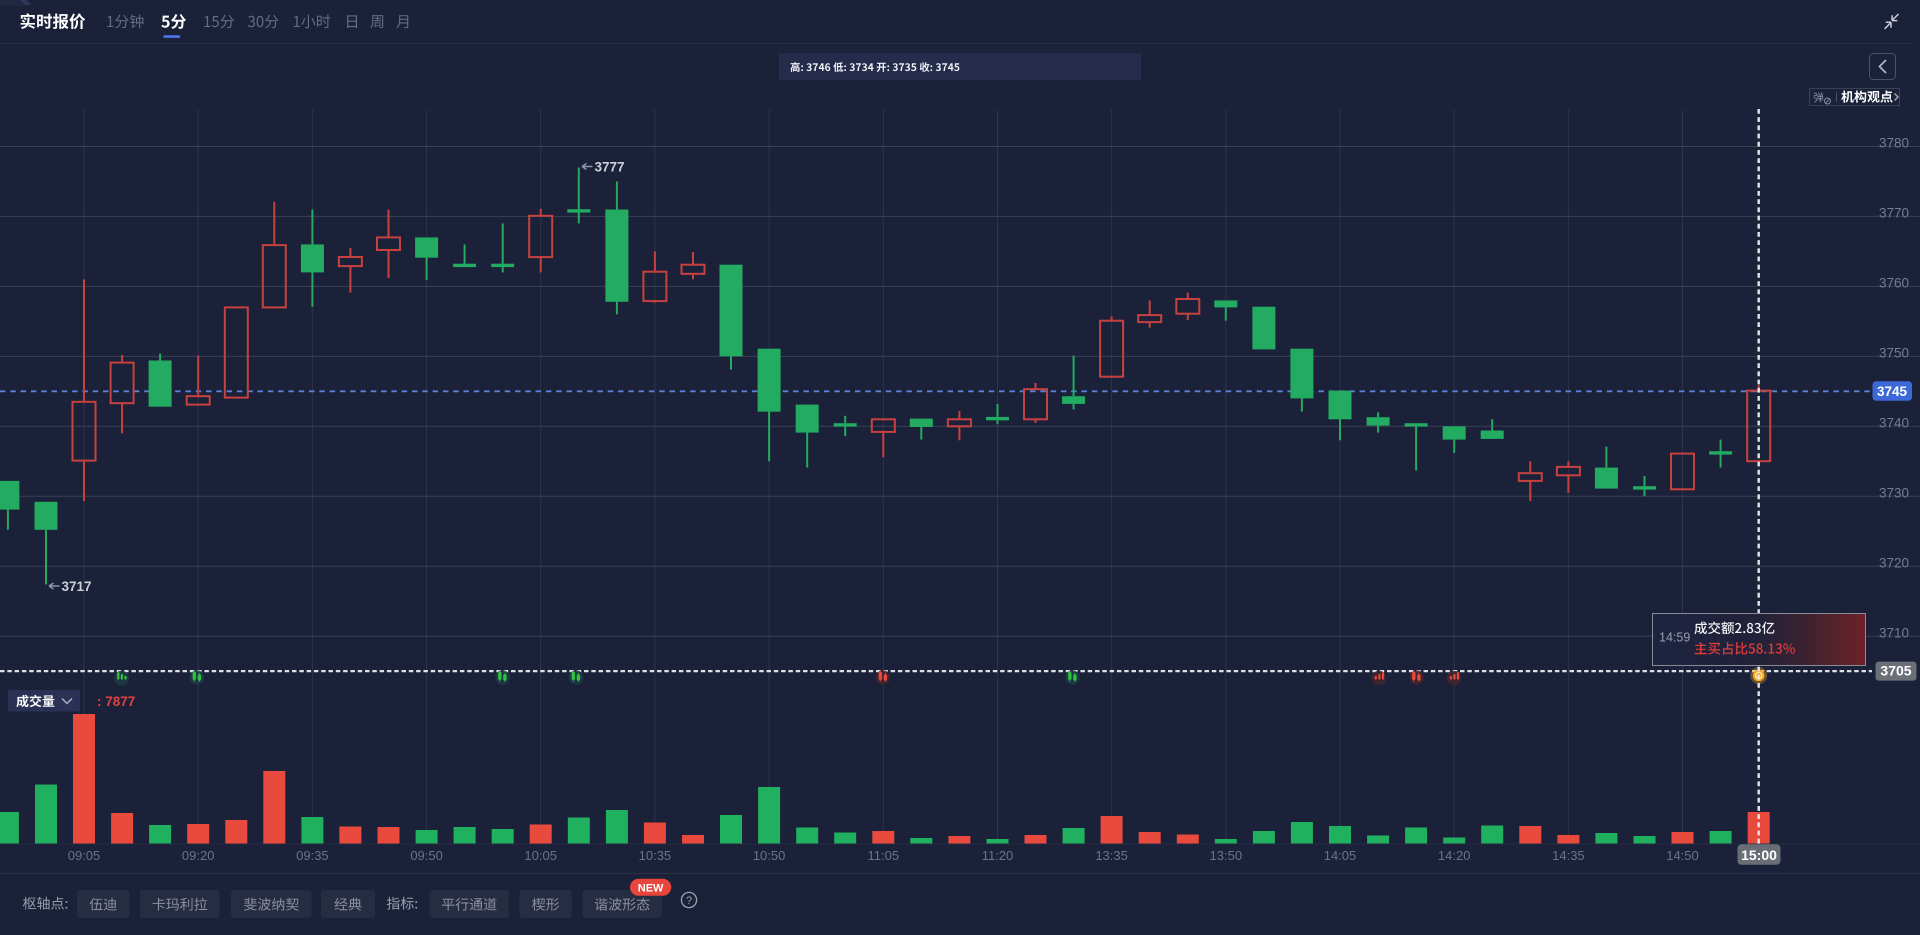 The width and height of the screenshot is (1920, 935). What do you see at coordinates (116, 701) in the screenshot?
I see `svg-text:: 7877: : 7877` at bounding box center [116, 701].